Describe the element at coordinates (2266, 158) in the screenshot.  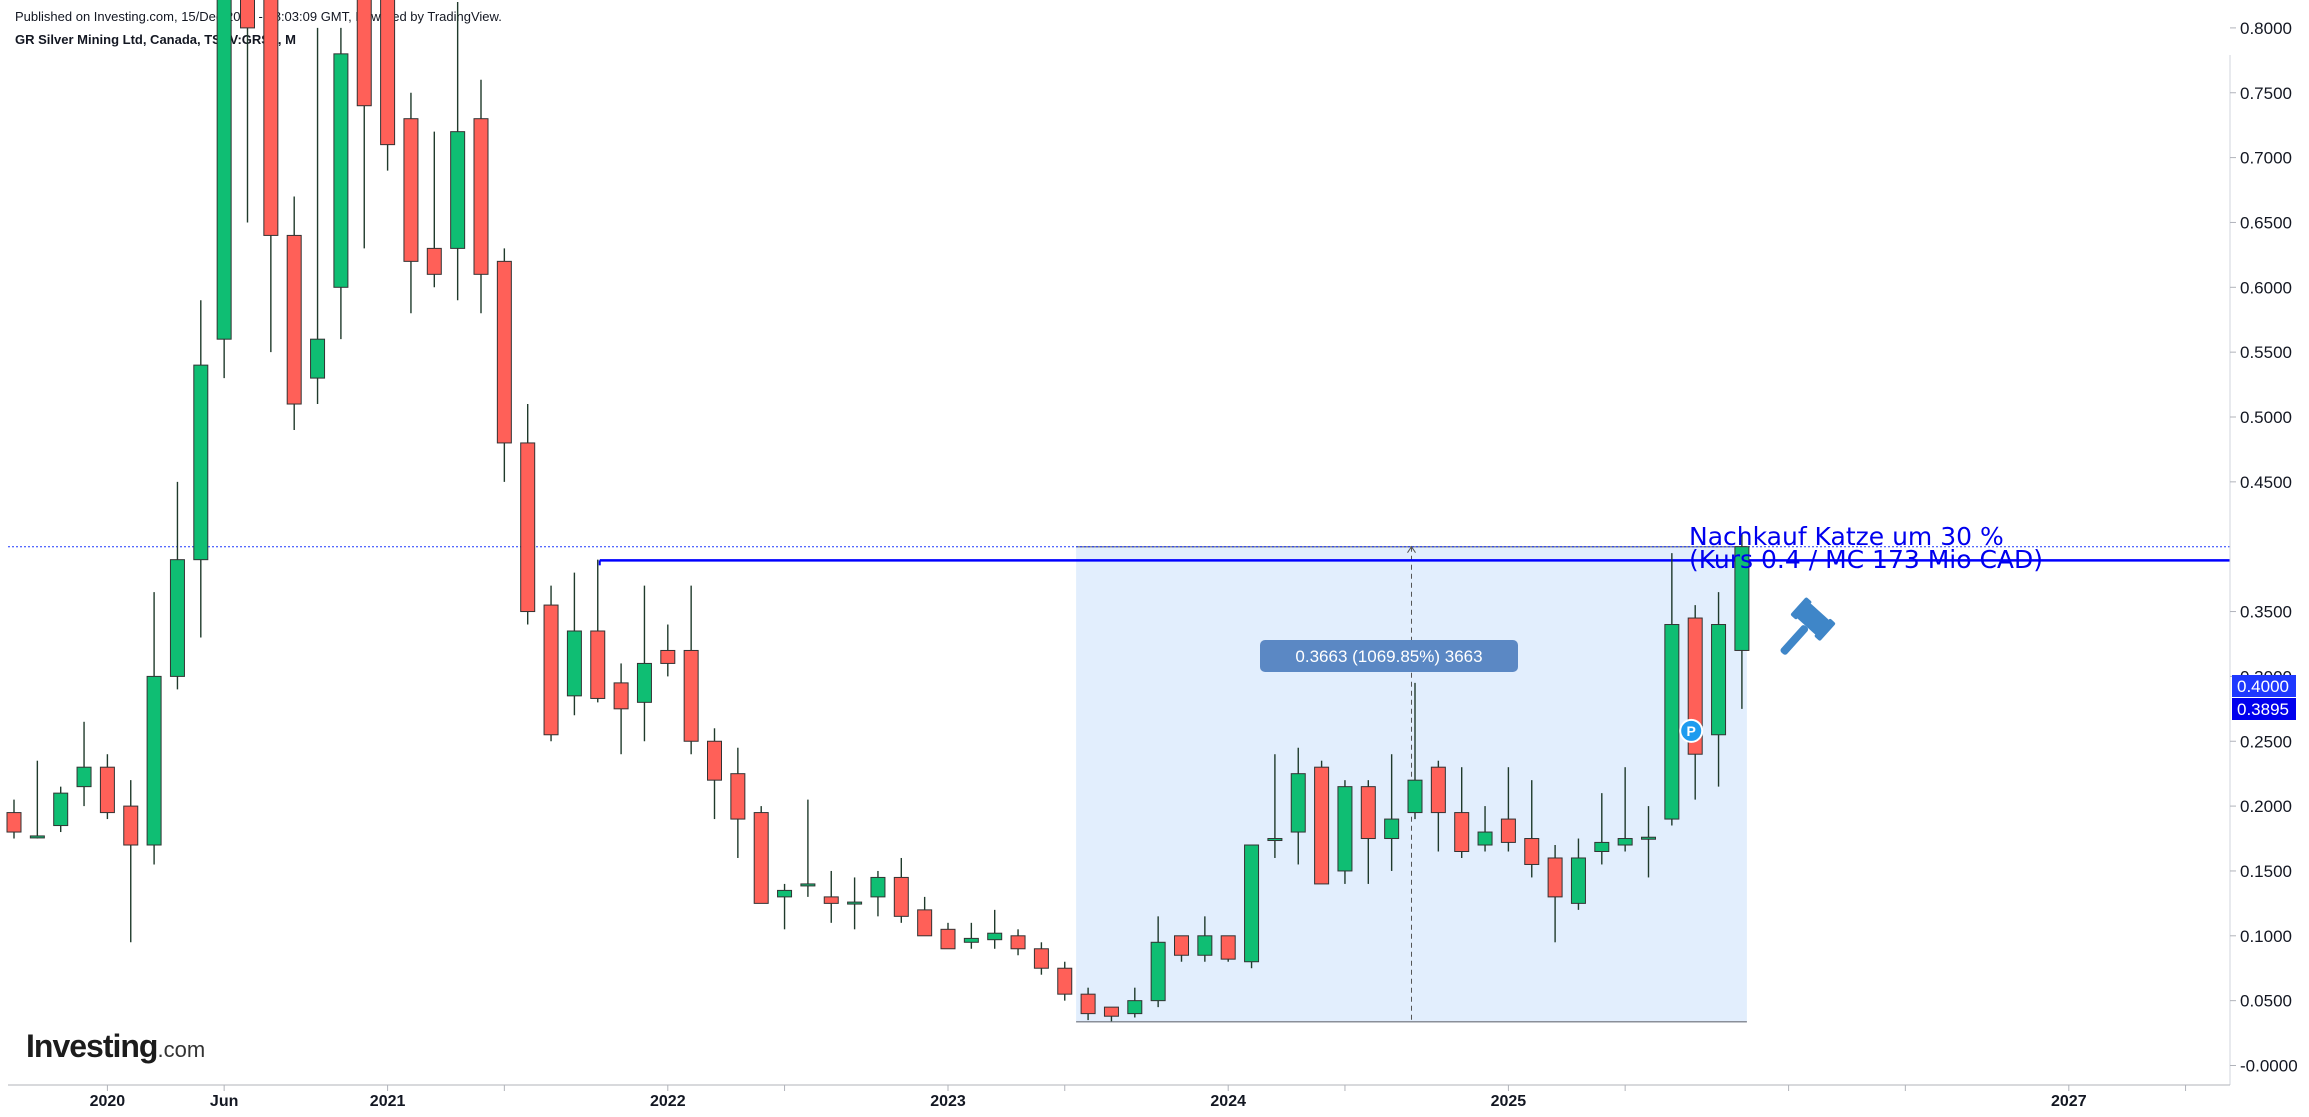
I see `y-tick-label: 0.7000` at that location.